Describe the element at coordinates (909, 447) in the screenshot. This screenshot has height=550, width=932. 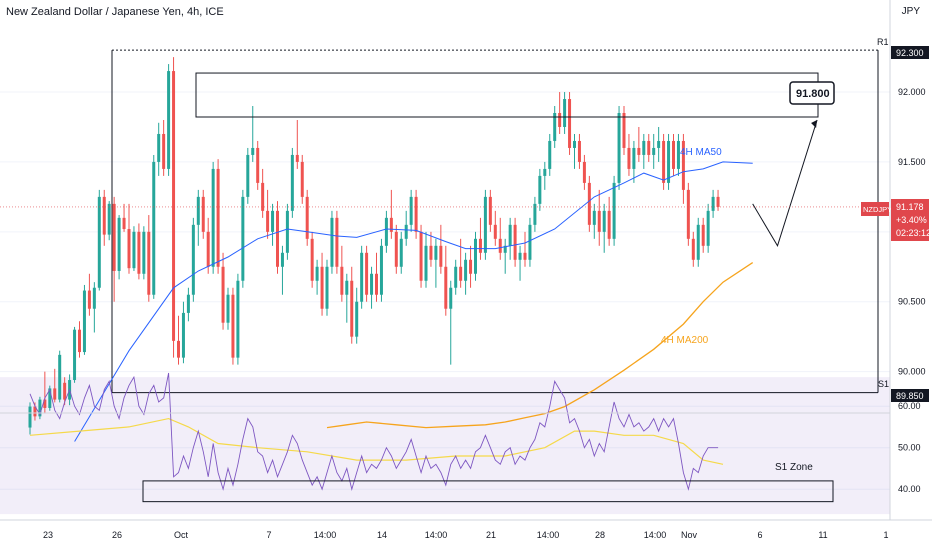
I see `rsi-axis: 60.00 50.00 40.00` at that location.